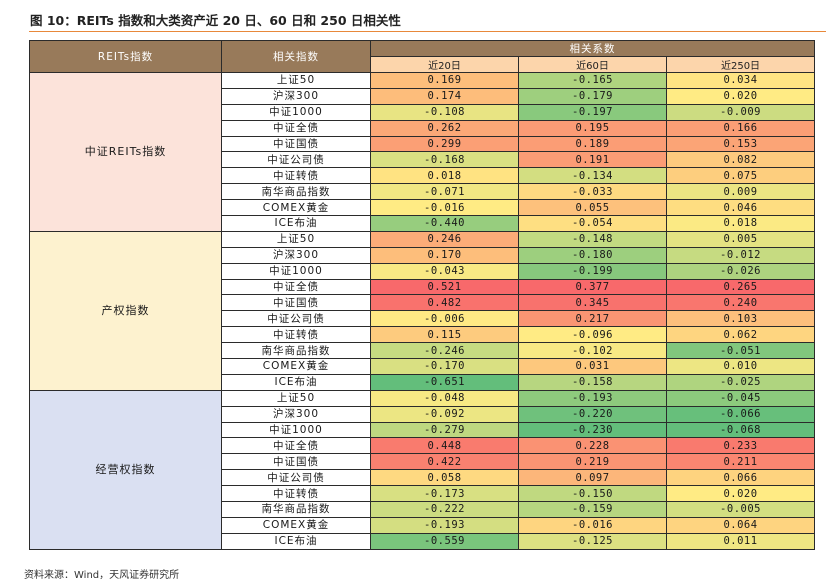 This screenshot has height=581, width=826. What do you see at coordinates (444, 112) in the screenshot?
I see `correlation-cell-20d: -0.108` at bounding box center [444, 112].